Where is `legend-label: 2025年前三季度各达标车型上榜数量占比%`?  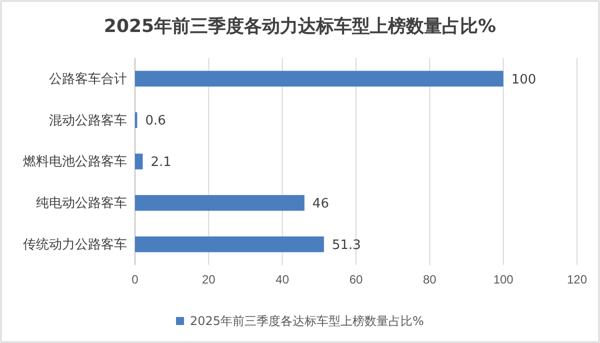
legend-label: 2025年前三季度各达标车型上榜数量占比% is located at coordinates (307, 321).